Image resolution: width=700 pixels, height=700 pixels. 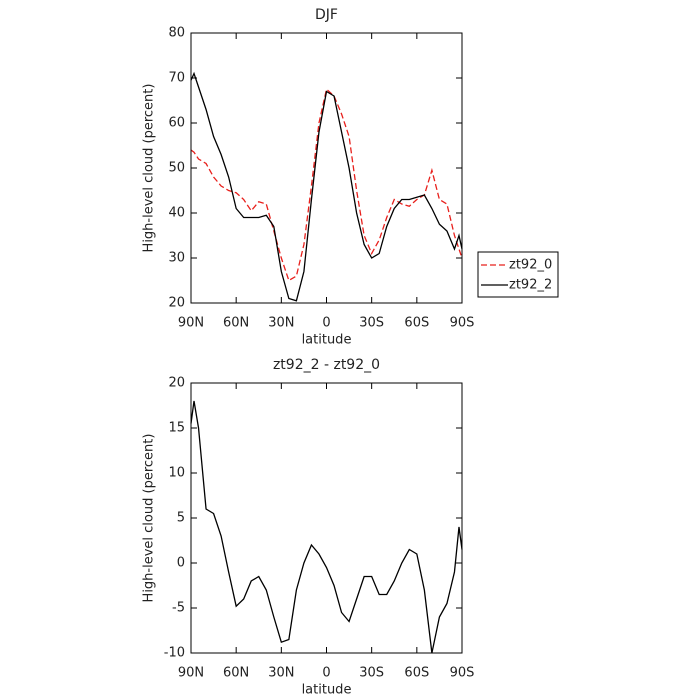 What do you see at coordinates (176, 33) in the screenshot?
I see `y-tick-label: 80` at bounding box center [176, 33].